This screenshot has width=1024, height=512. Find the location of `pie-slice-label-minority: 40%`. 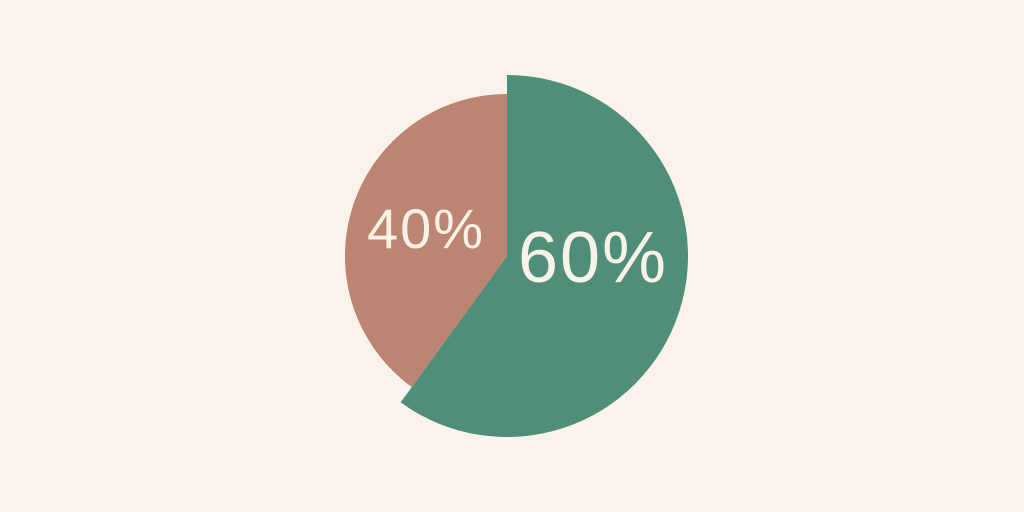

pie-slice-label-minority: 40% is located at coordinates (426, 228).